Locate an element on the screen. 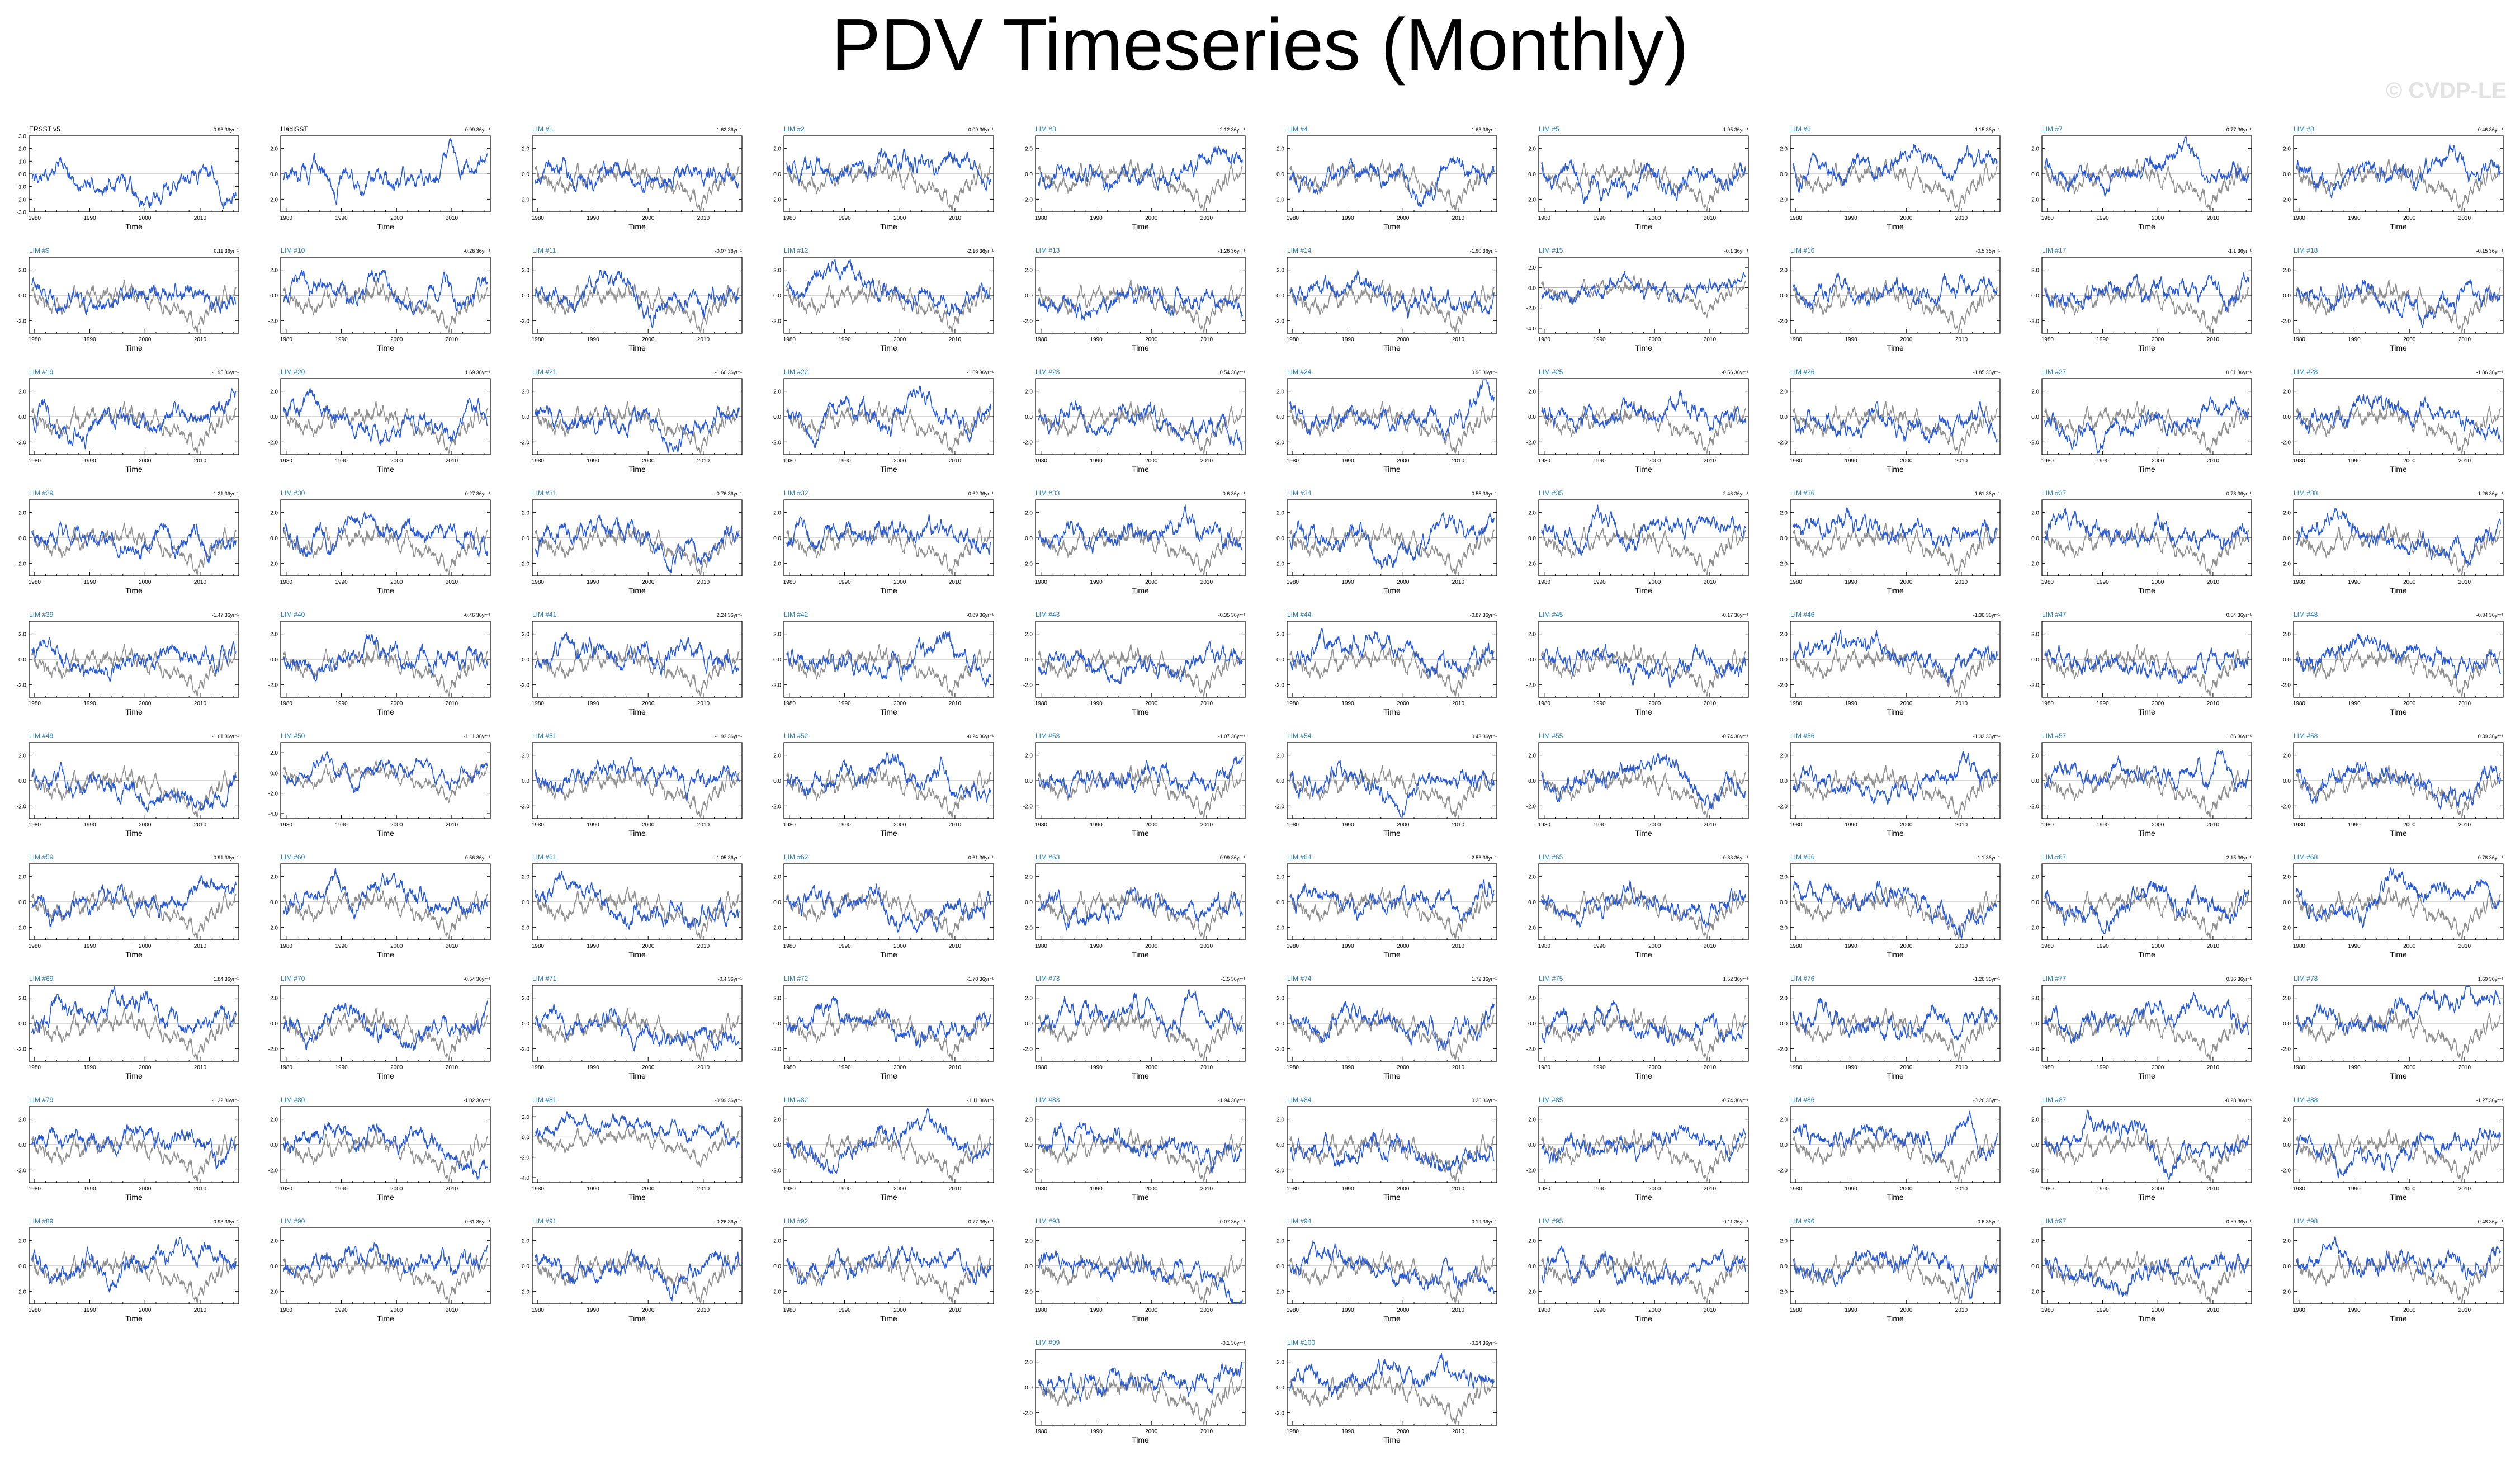  panel-title: LIM #47 is located at coordinates (2054, 615).